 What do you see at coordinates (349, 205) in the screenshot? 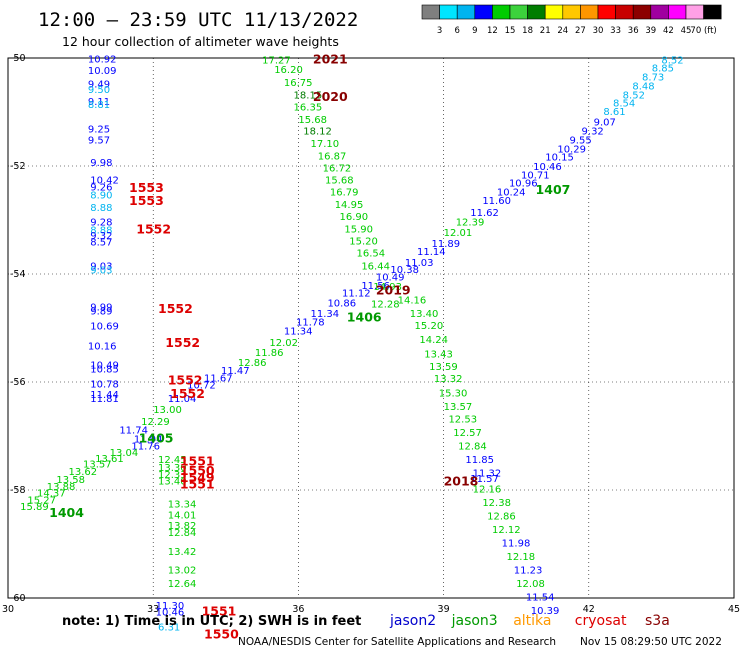
I see `wave-height-value: 14.95` at bounding box center [349, 205].